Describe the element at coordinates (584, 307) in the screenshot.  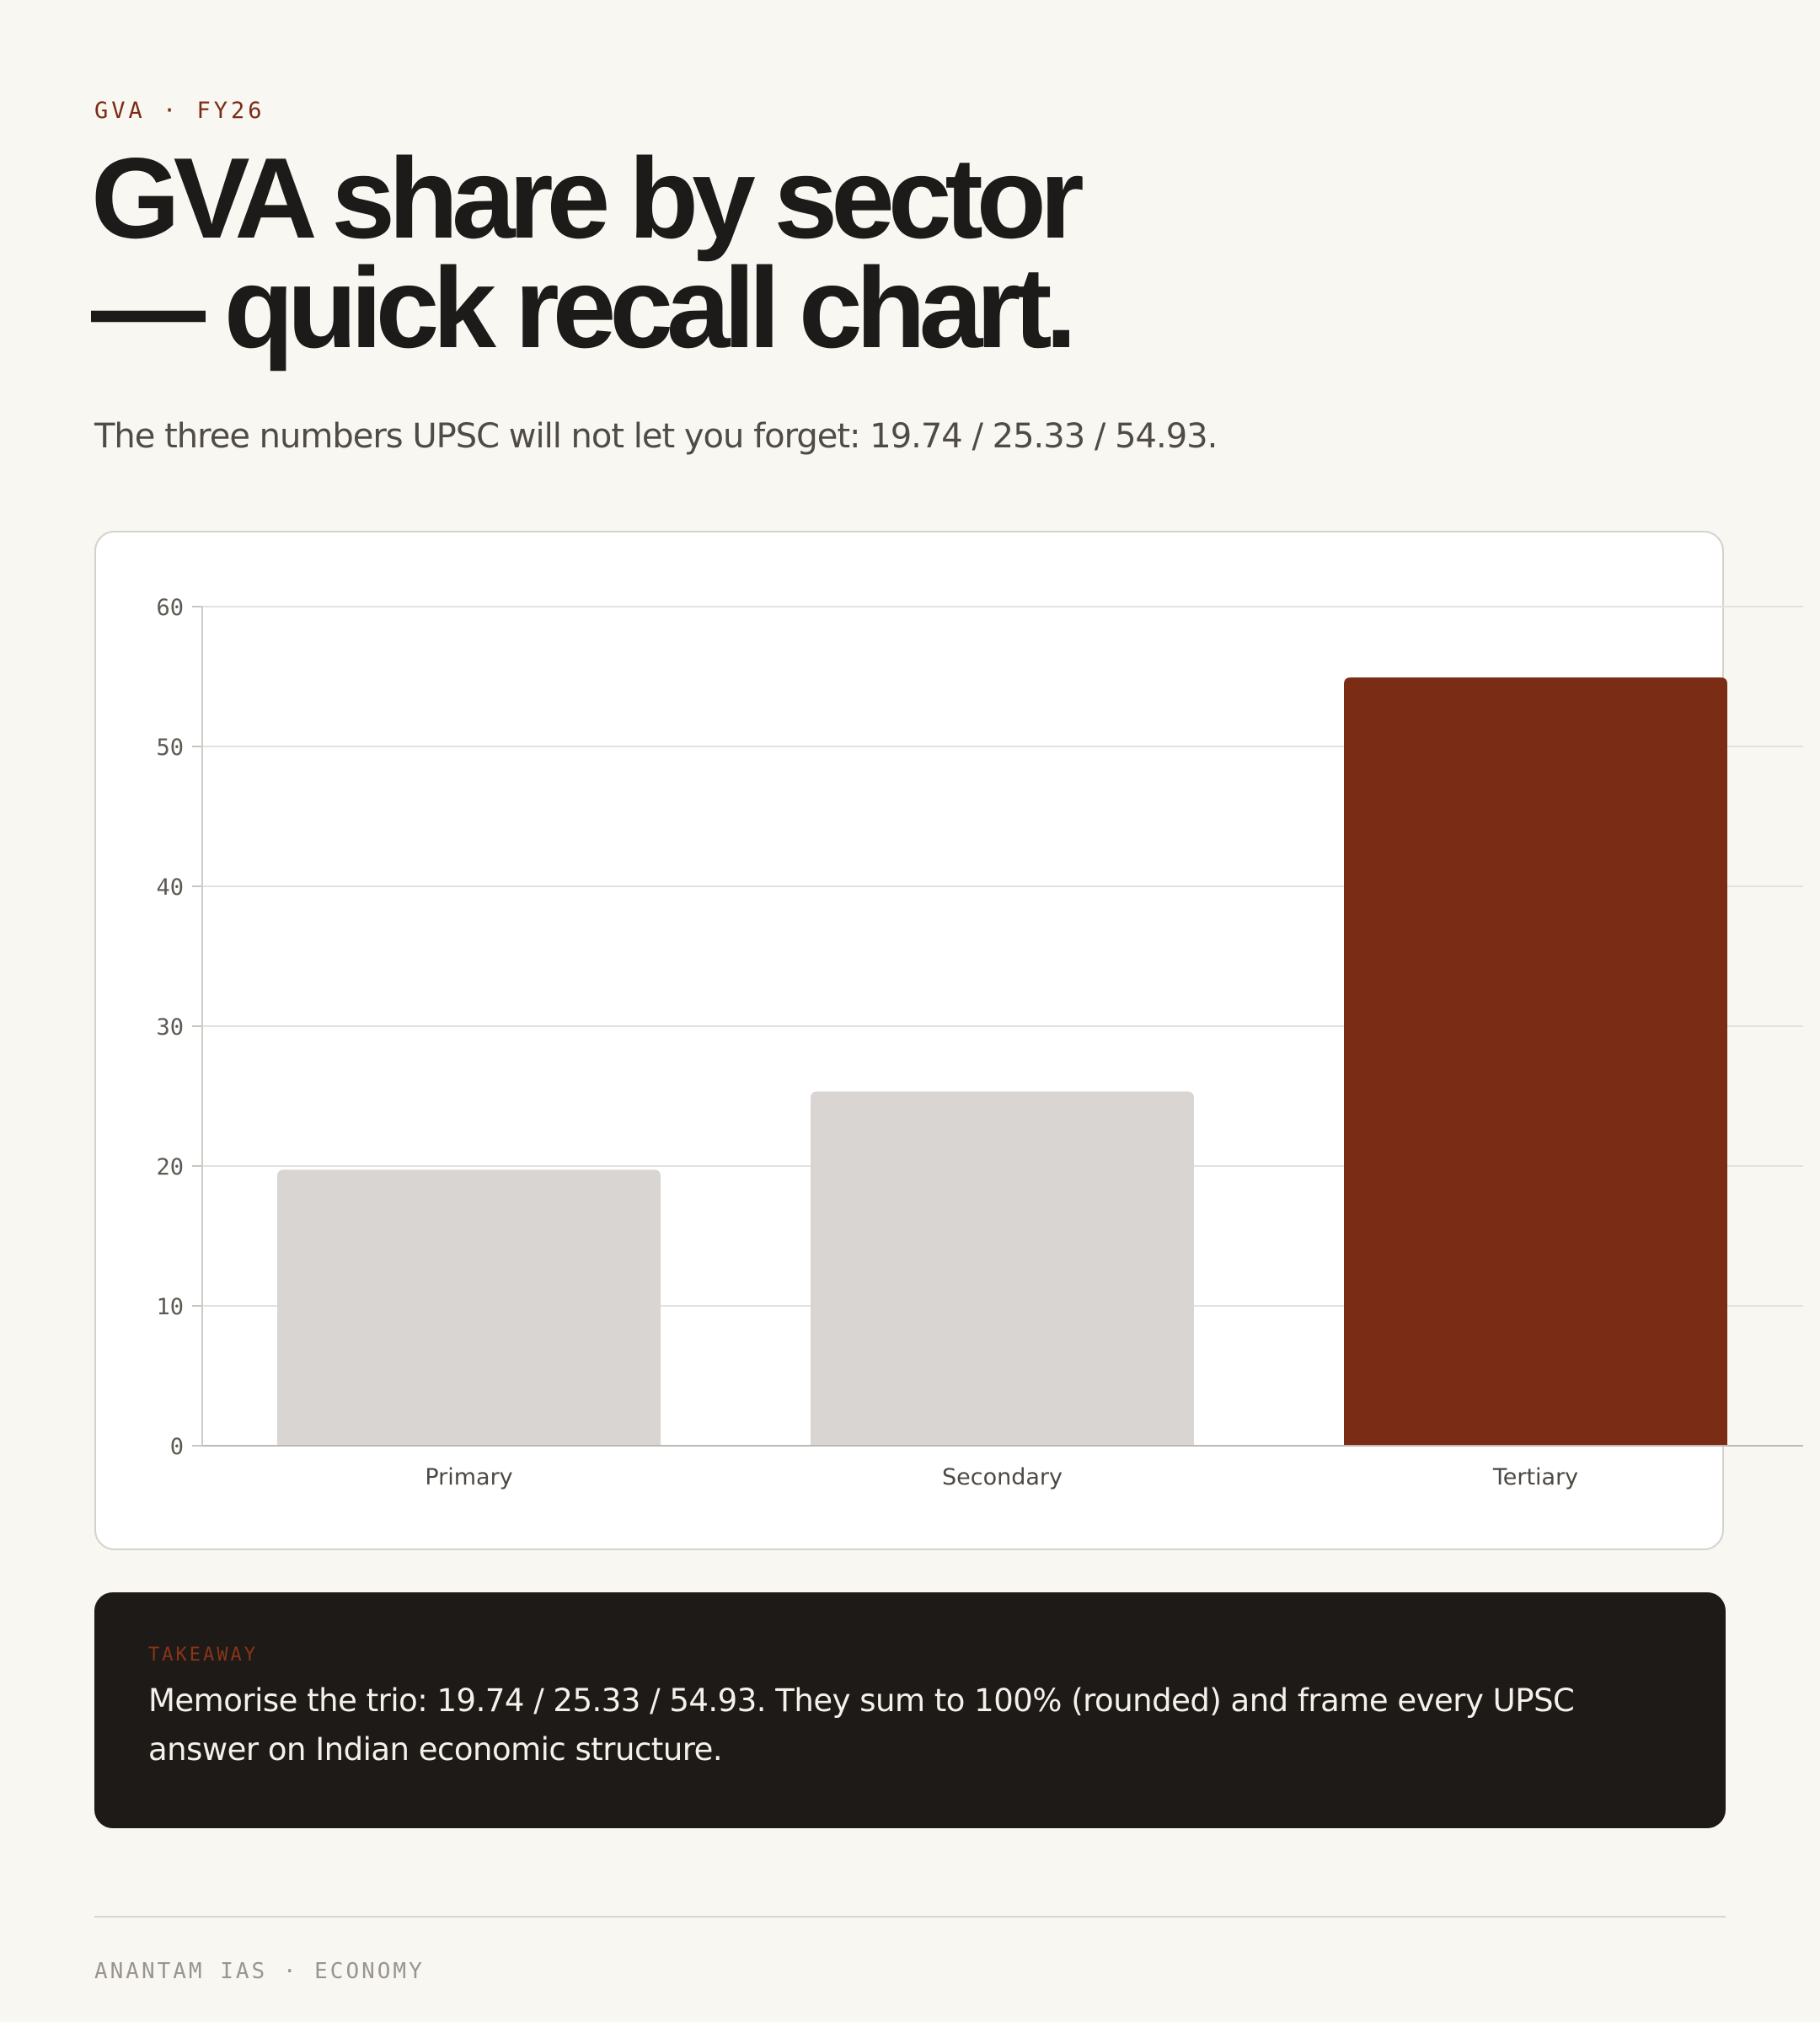
I see `page-title-line-2: — quick recall chart.` at that location.